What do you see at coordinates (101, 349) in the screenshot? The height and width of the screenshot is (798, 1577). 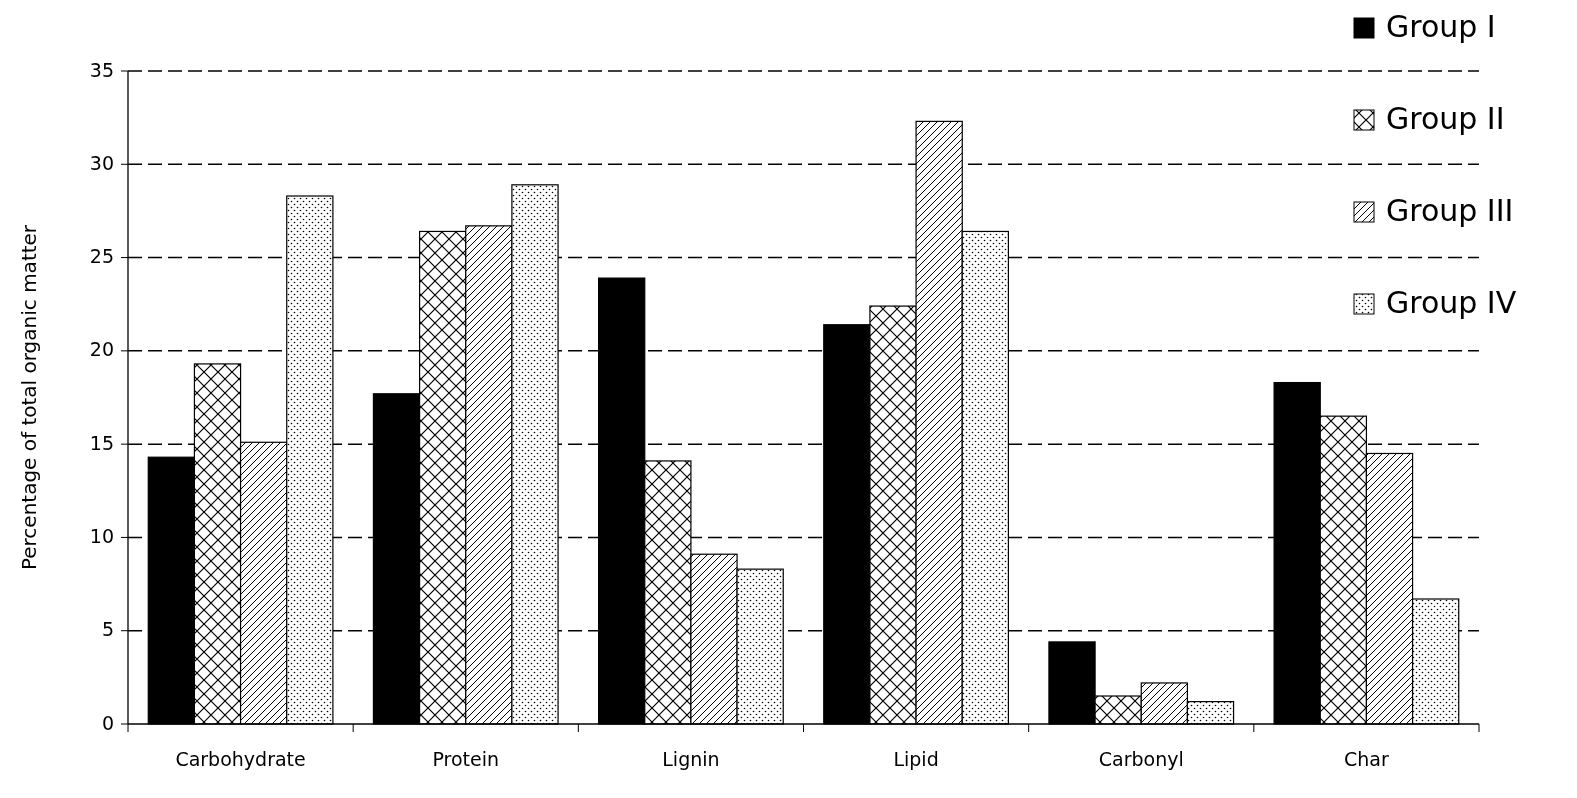 I see `y-tick-label: 20` at bounding box center [101, 349].